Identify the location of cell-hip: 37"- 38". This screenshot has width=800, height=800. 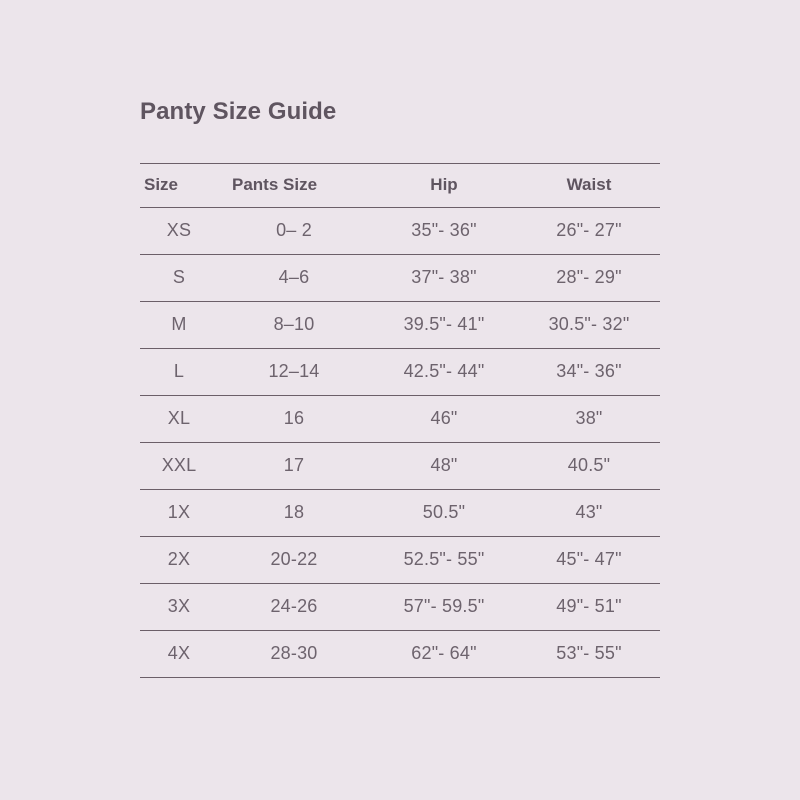
(444, 278).